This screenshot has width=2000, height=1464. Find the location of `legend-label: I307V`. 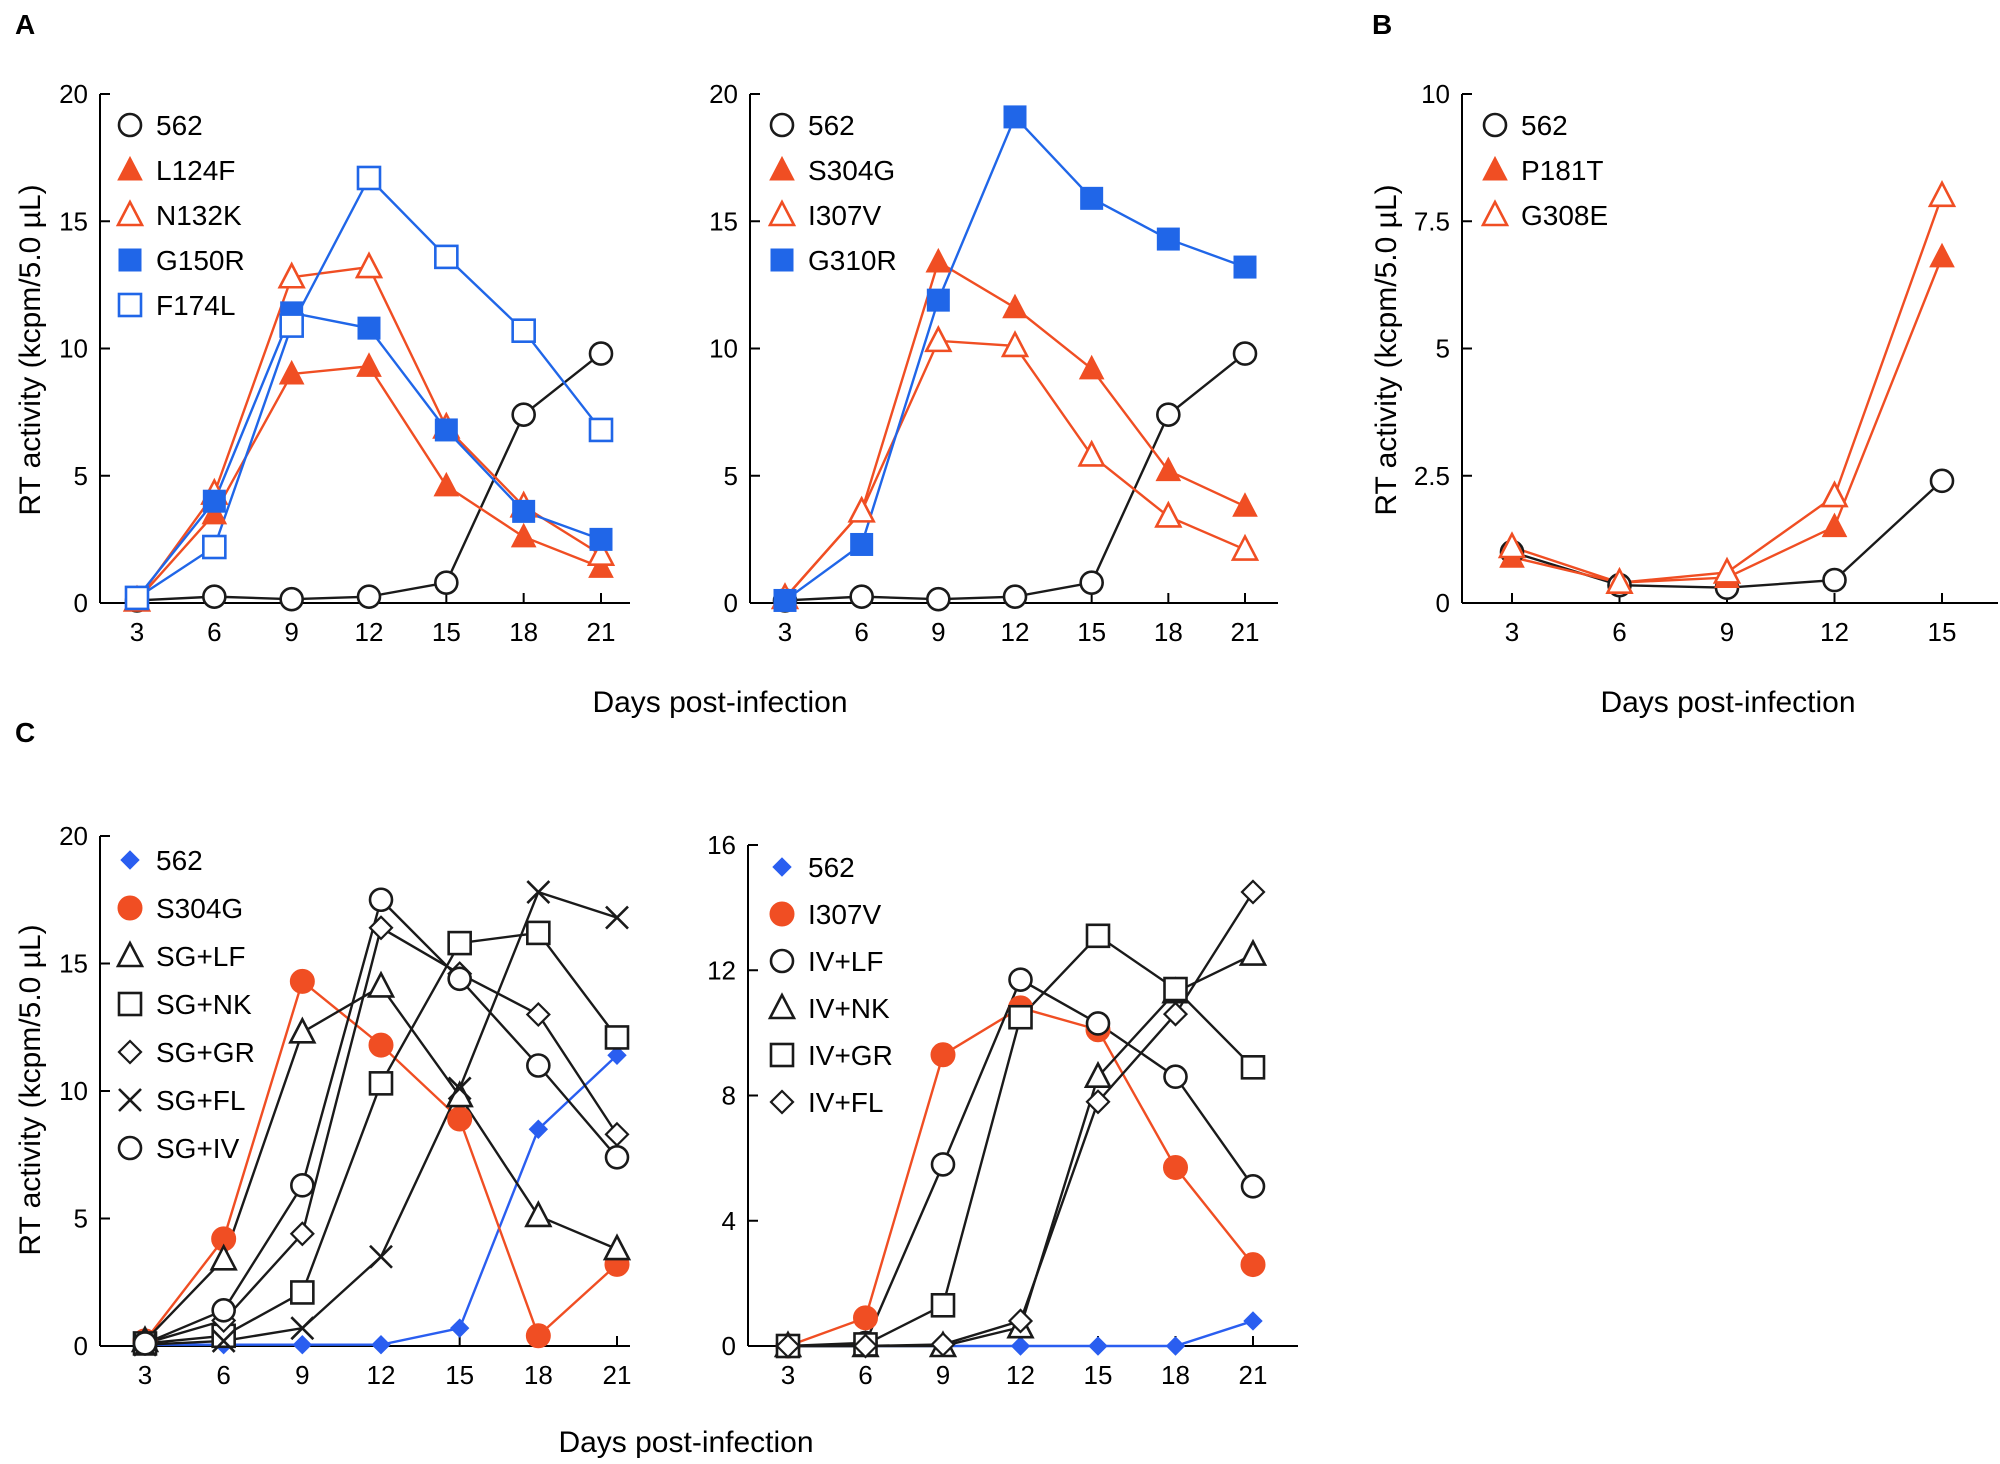

legend-label: I307V is located at coordinates (844, 215).